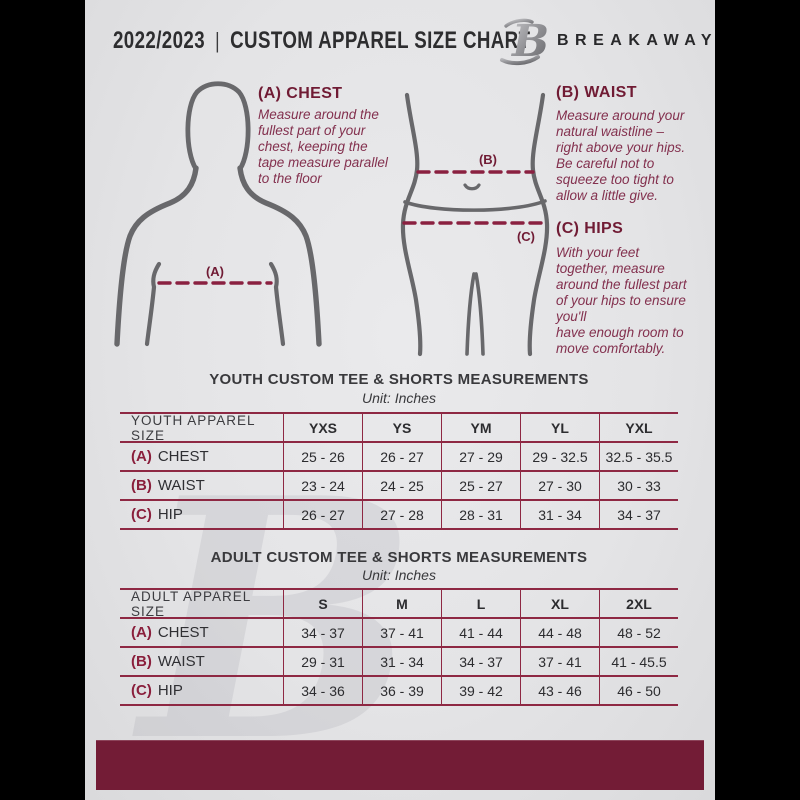  I want to click on size-cell: 29 - 31, so click(322, 661).